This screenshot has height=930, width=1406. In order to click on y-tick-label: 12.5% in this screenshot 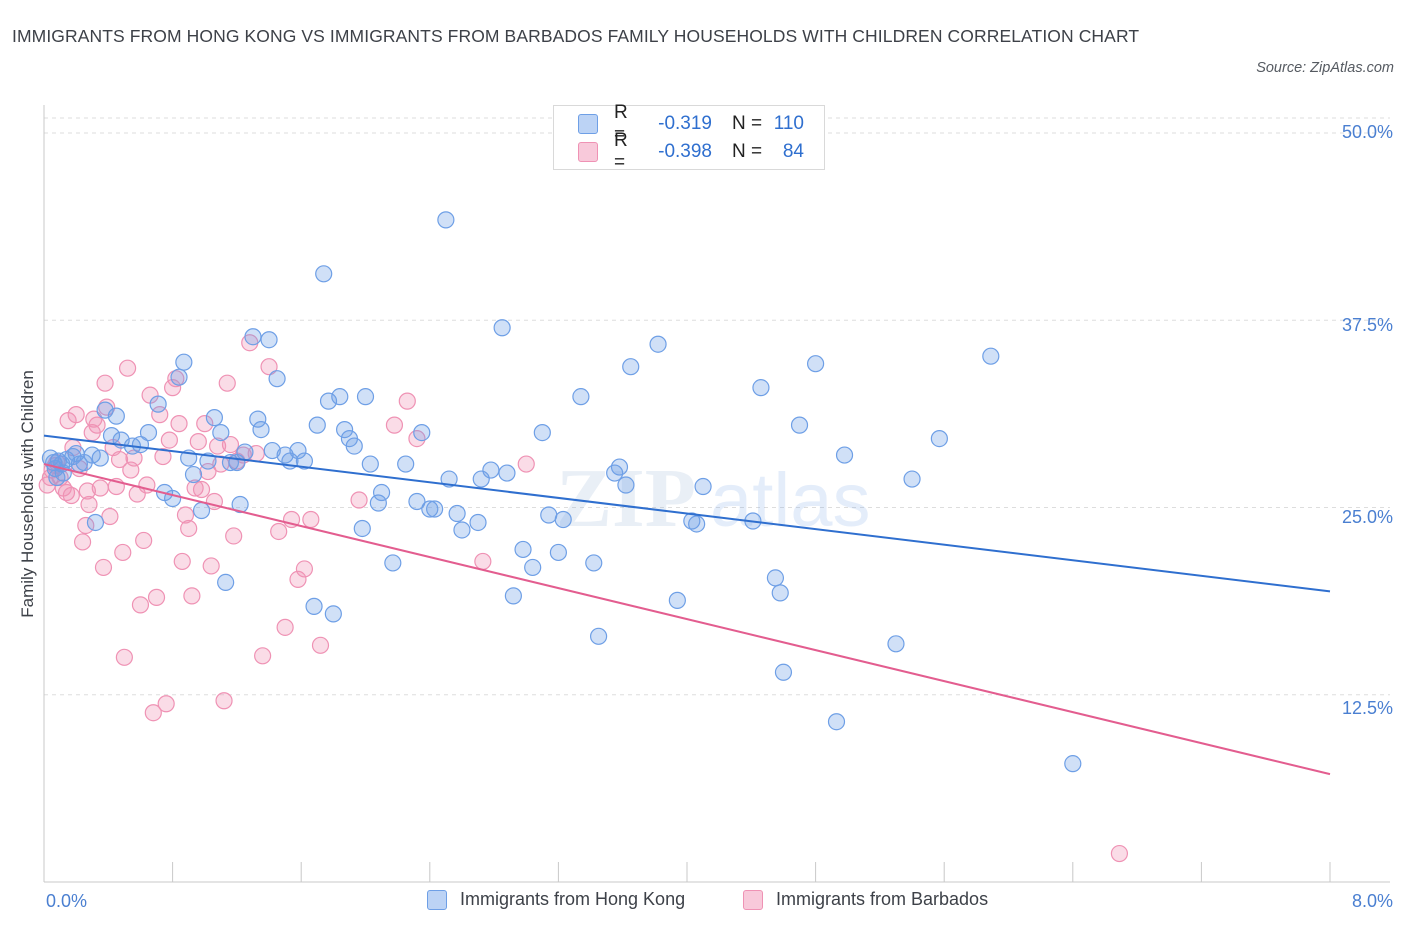, I will do `click(1367, 708)`.